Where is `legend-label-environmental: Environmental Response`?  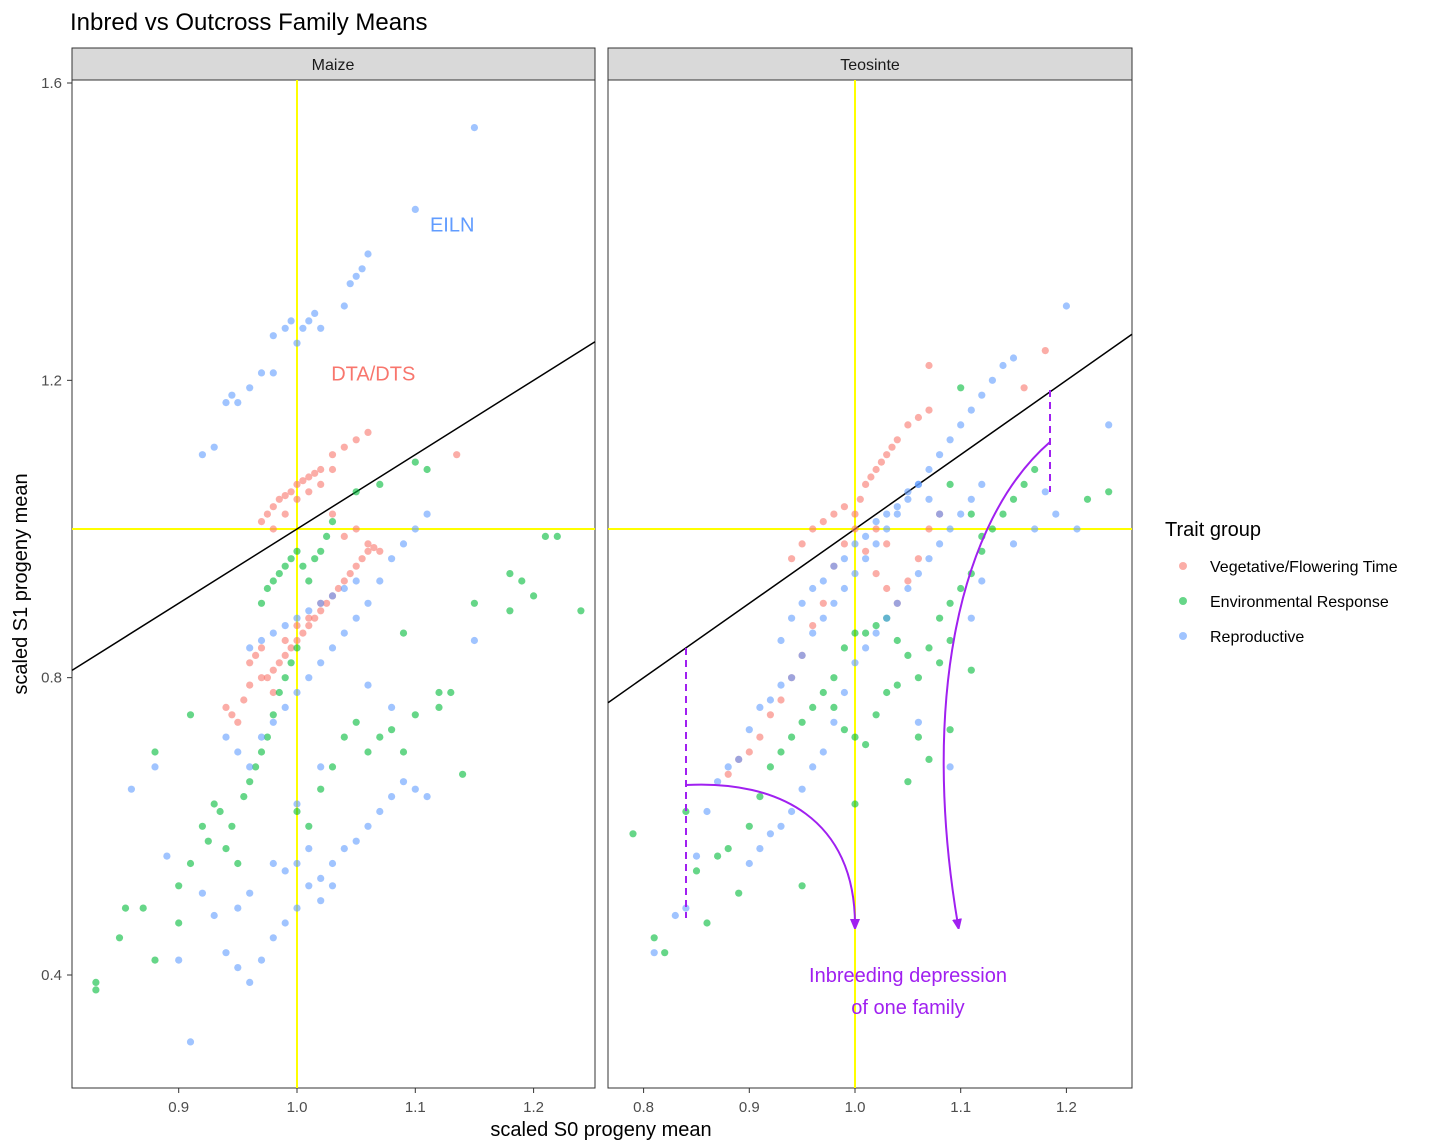 legend-label-environmental: Environmental Response is located at coordinates (1299, 602).